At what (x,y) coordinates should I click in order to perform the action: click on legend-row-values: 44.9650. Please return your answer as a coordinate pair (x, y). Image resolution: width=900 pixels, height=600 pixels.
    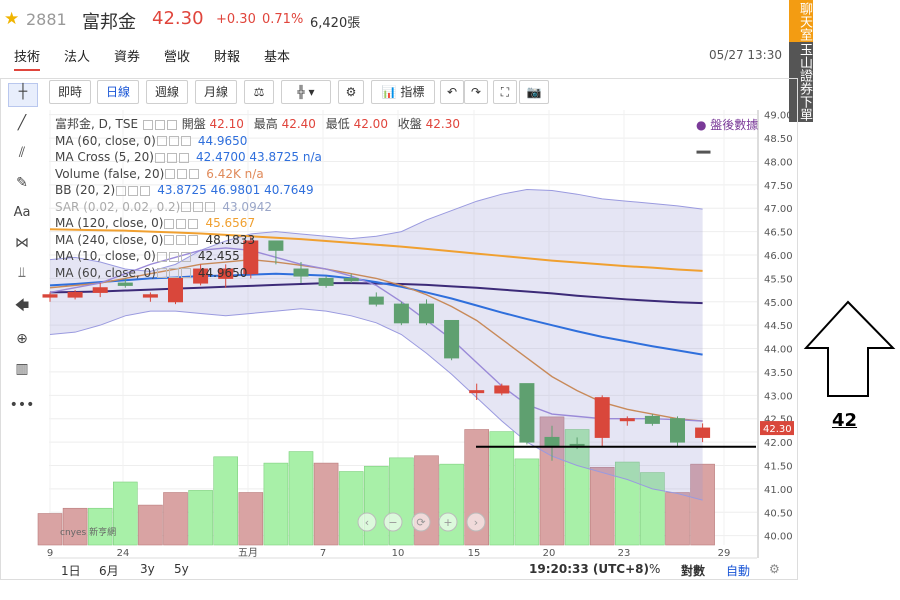
    Looking at the image, I should click on (222, 140).